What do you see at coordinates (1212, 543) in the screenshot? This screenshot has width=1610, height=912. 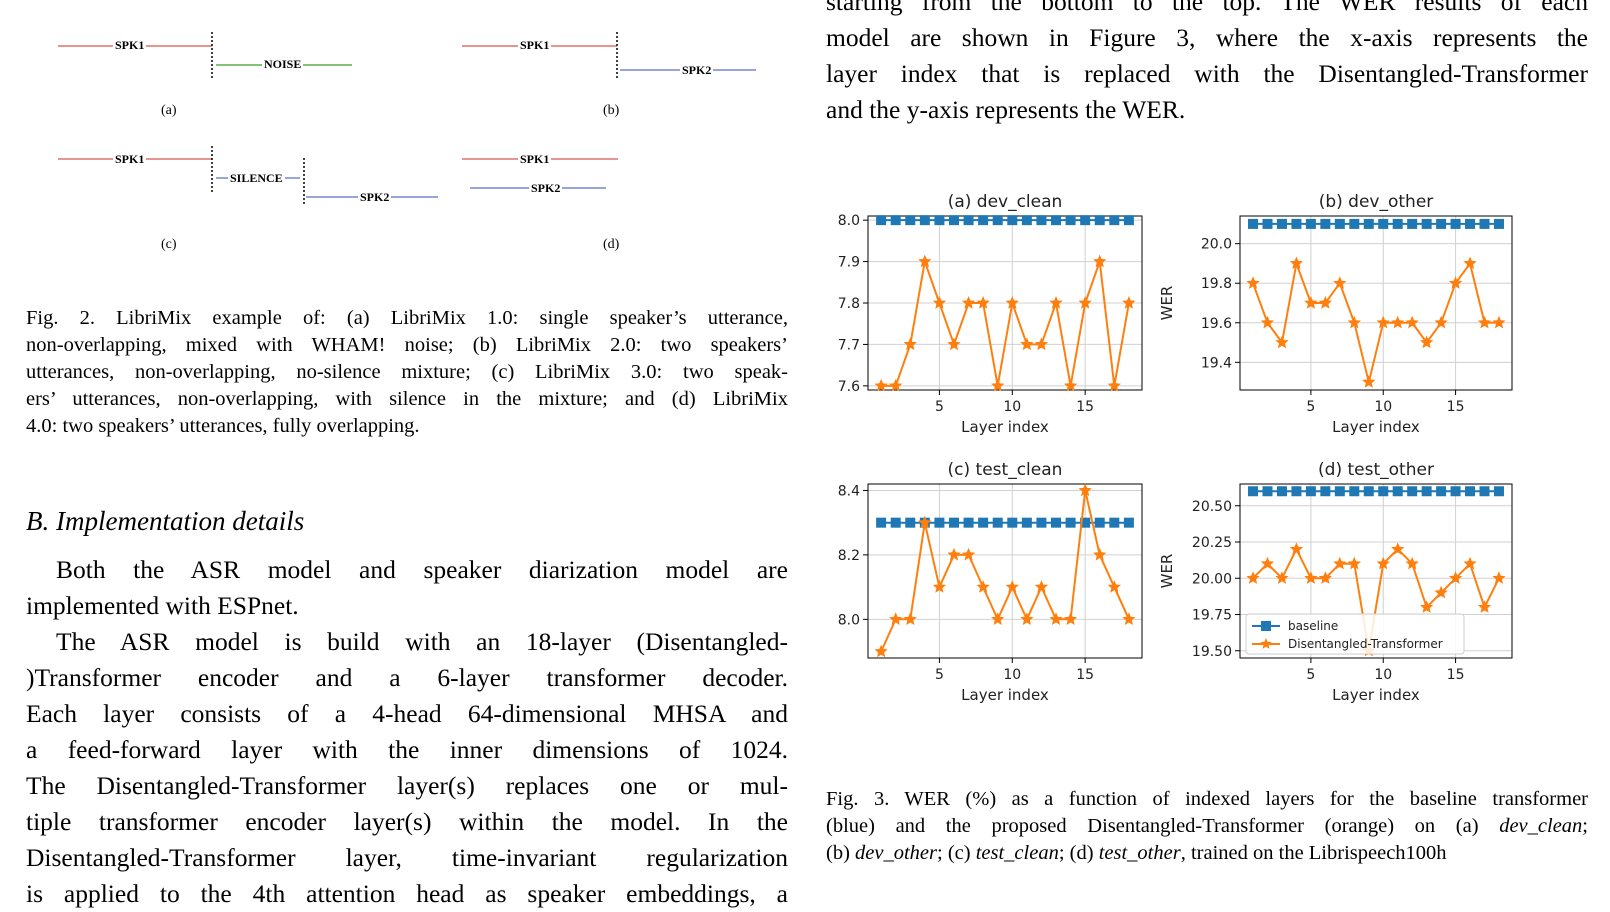 I see `y-tick-label: 20.25` at bounding box center [1212, 543].